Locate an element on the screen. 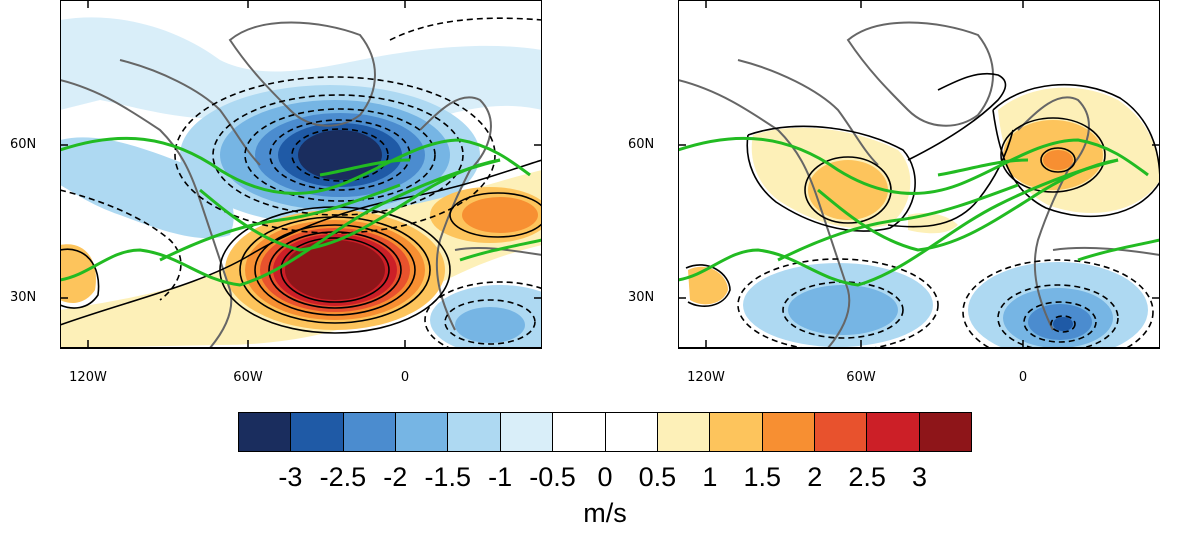 The height and width of the screenshot is (546, 1200). africa-coastline is located at coordinates (1106, 251).